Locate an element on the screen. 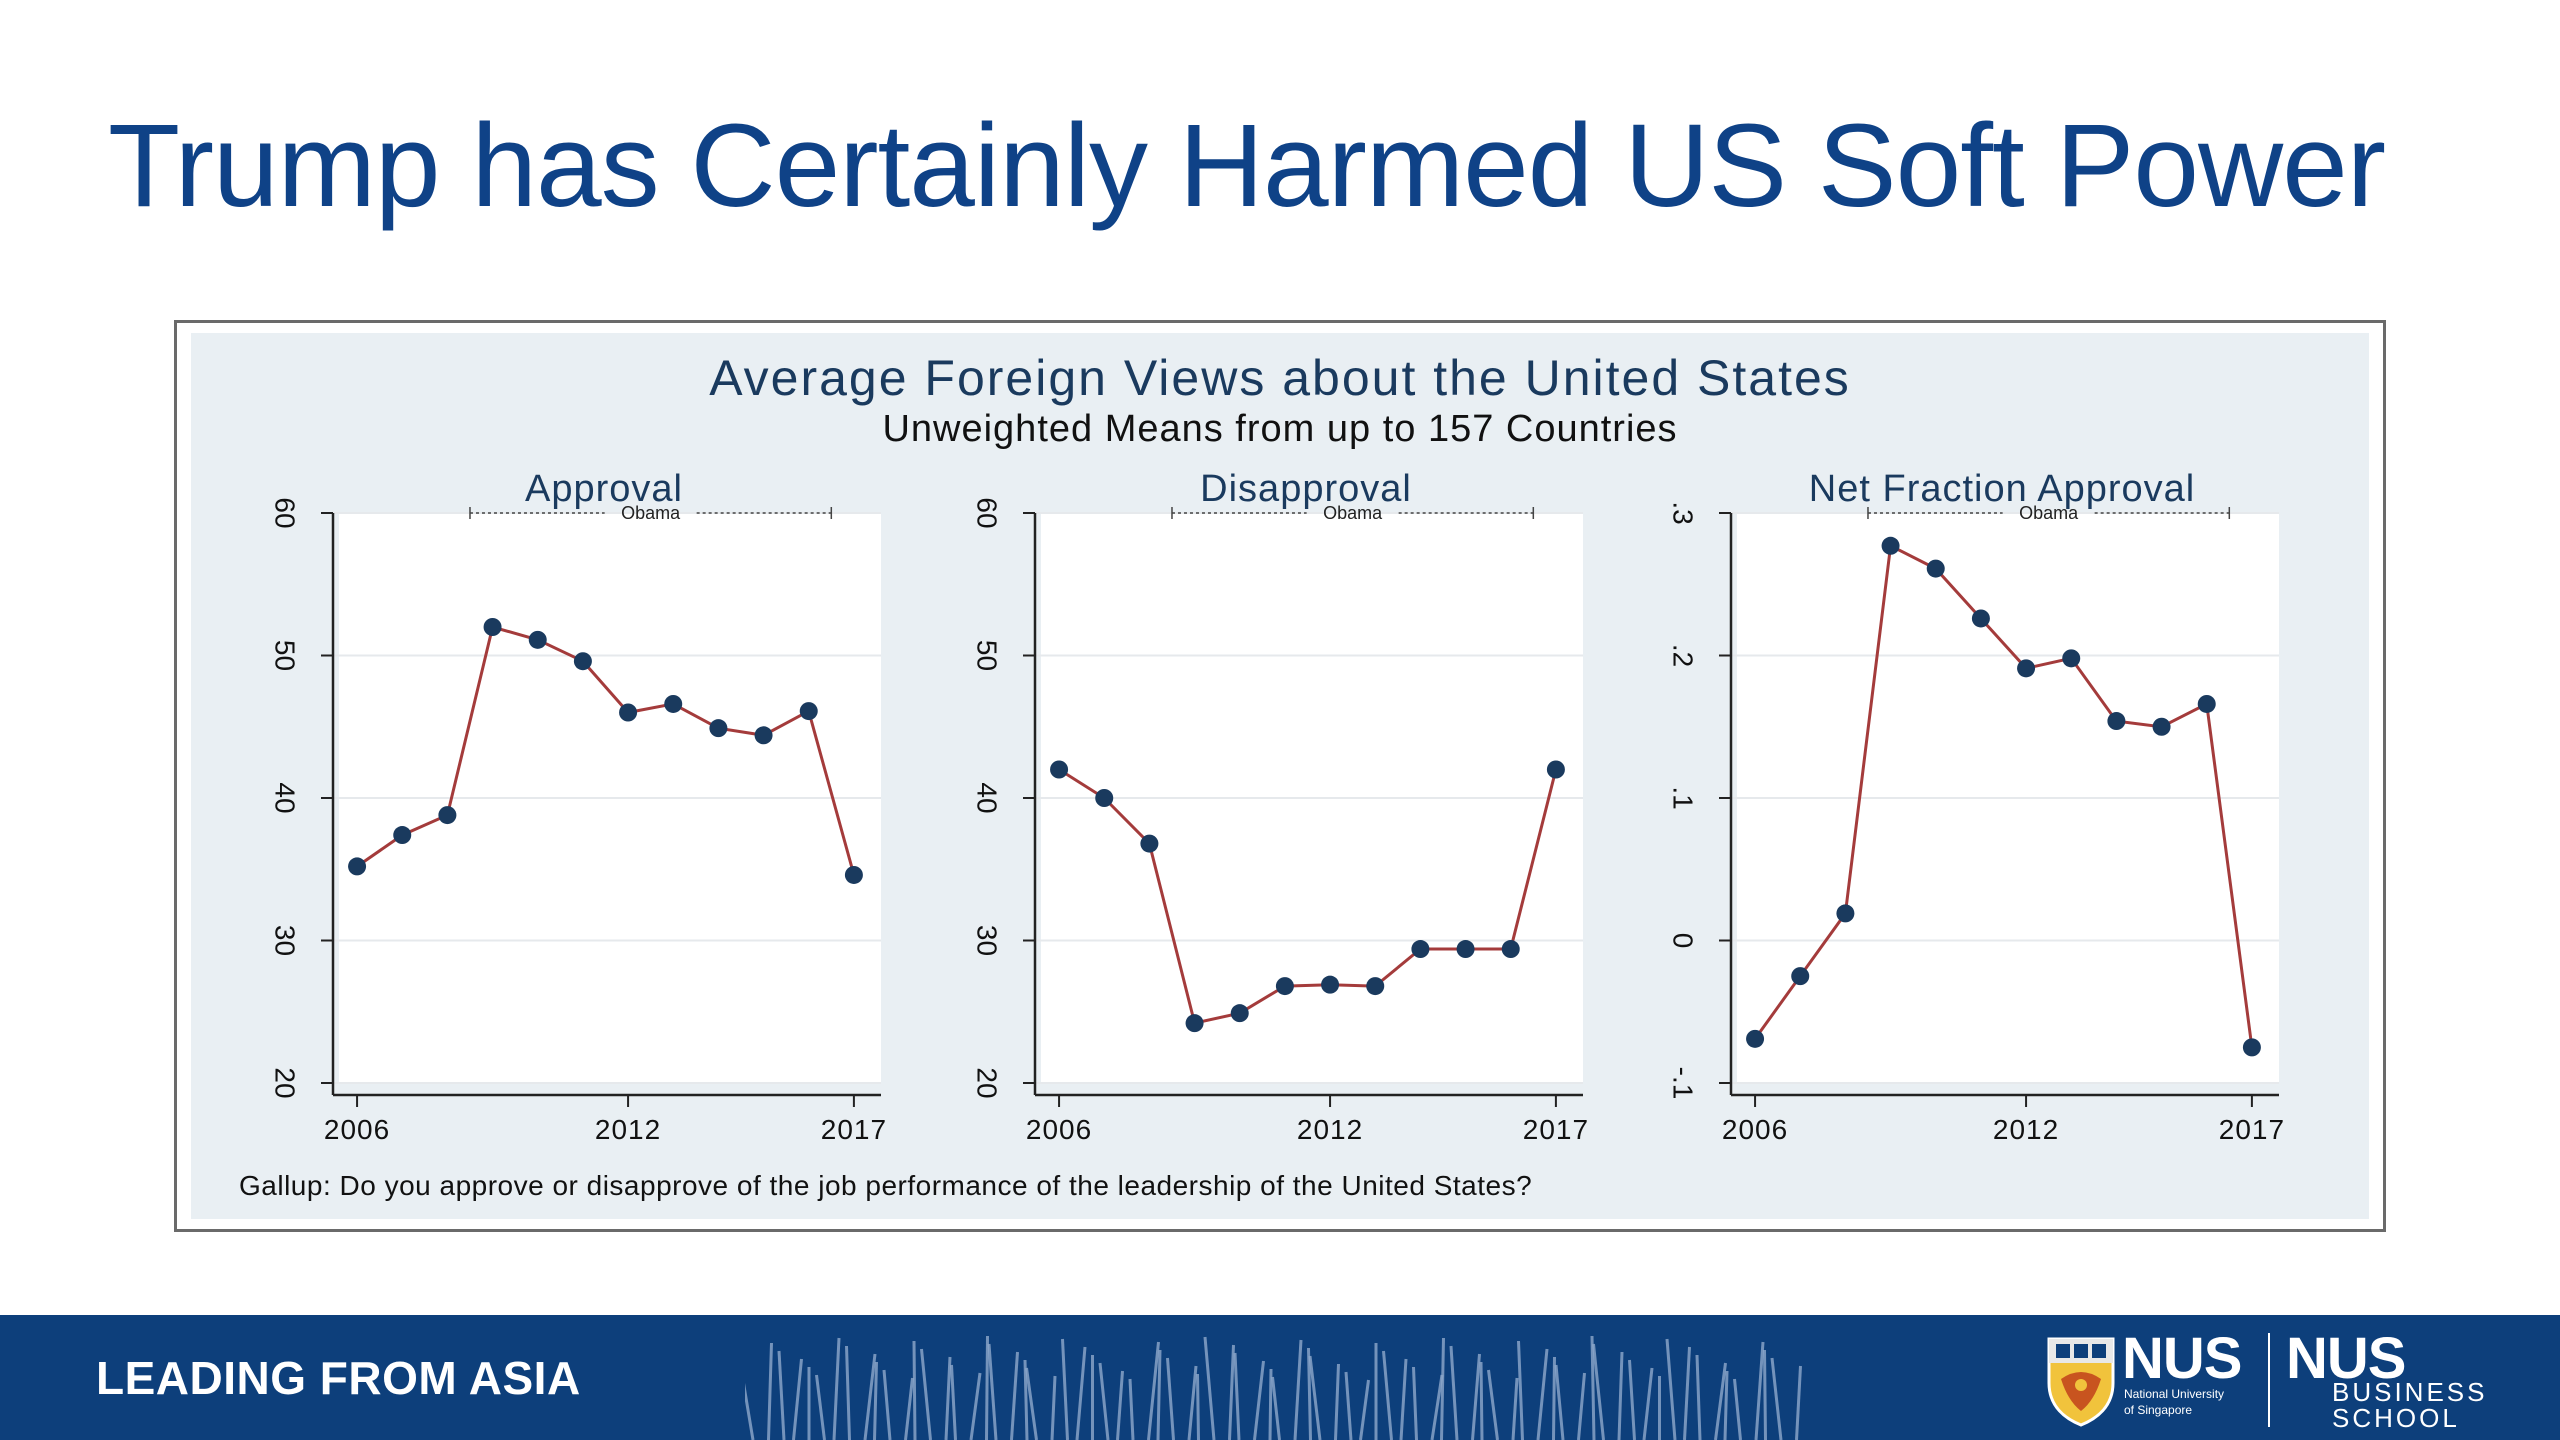 Image resolution: width=2560 pixels, height=1440 pixels. nus-crest-icon is located at coordinates (2081, 1382).